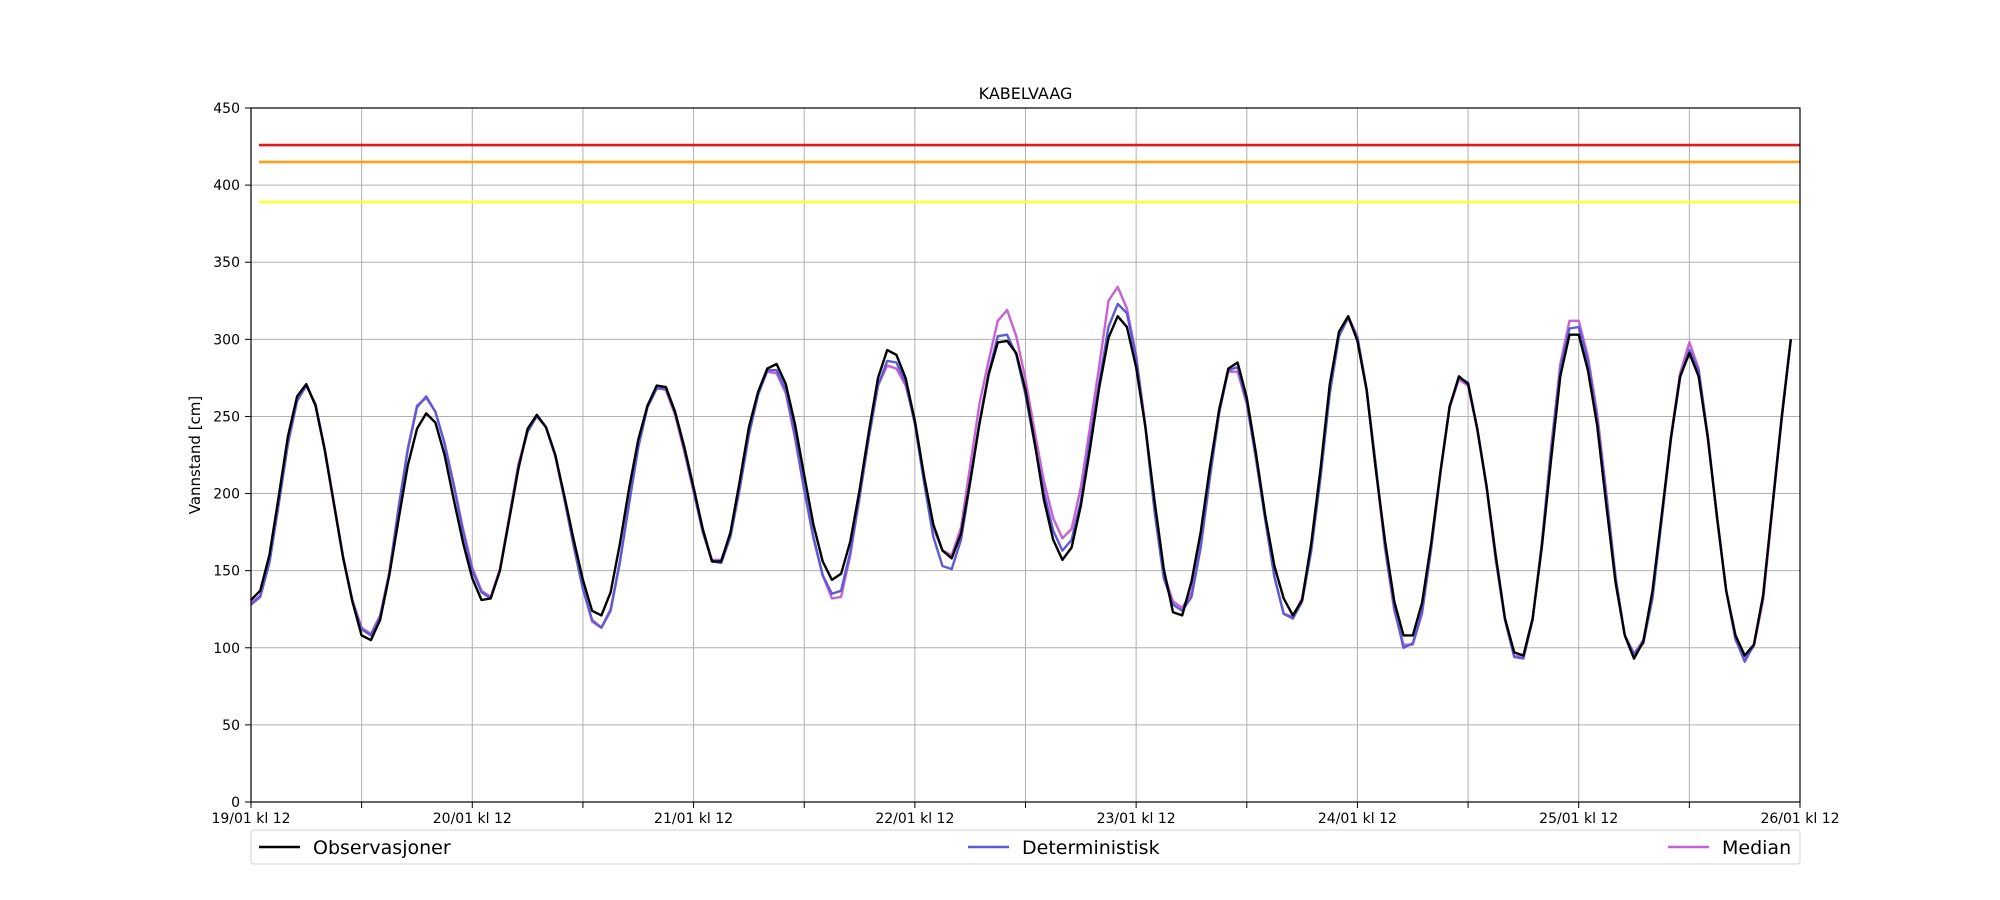  What do you see at coordinates (226, 186) in the screenshot?
I see `y-tick-label: 400` at bounding box center [226, 186].